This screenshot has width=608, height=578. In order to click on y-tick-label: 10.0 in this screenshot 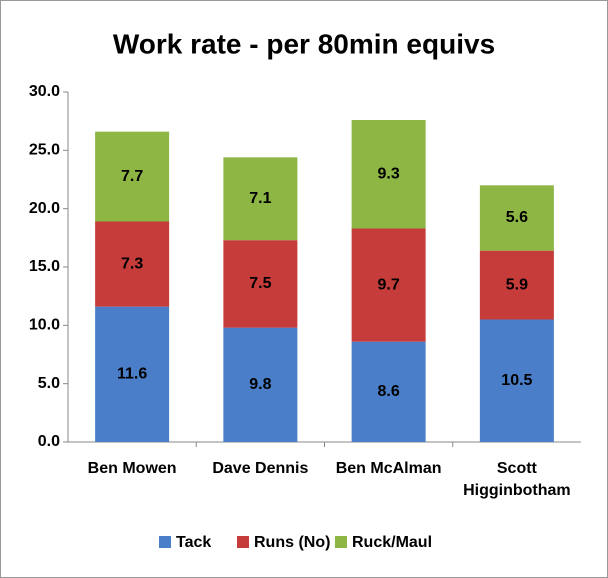, I will do `click(44, 325)`.